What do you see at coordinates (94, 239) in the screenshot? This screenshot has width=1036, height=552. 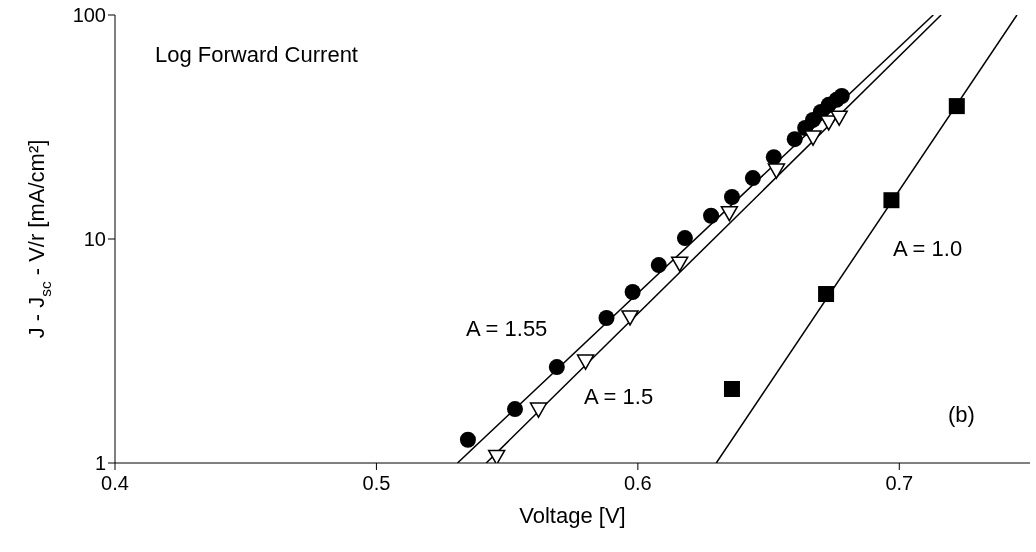 I see `y-tick-label: 10` at bounding box center [94, 239].